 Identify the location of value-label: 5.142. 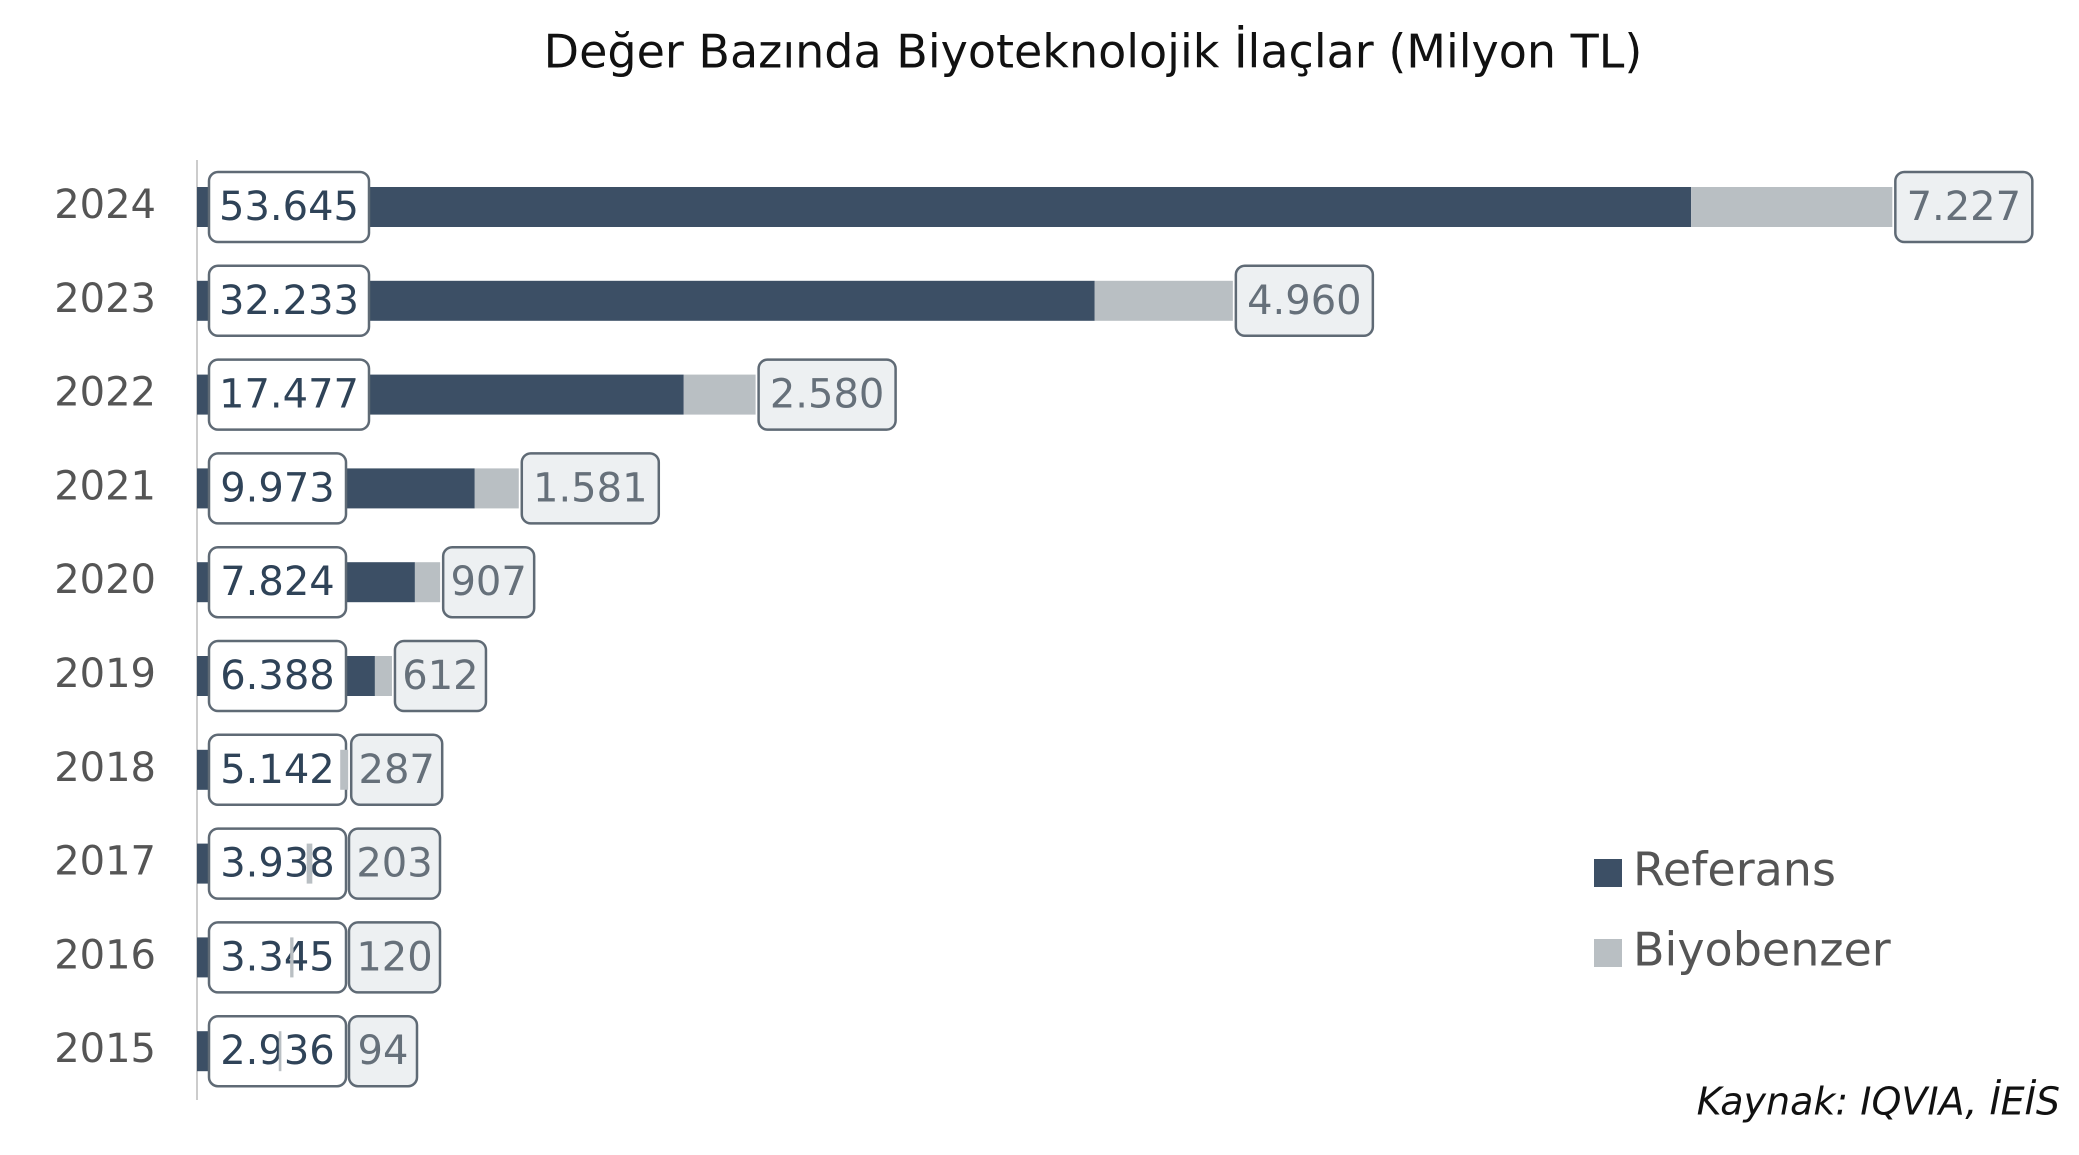
(277, 770).